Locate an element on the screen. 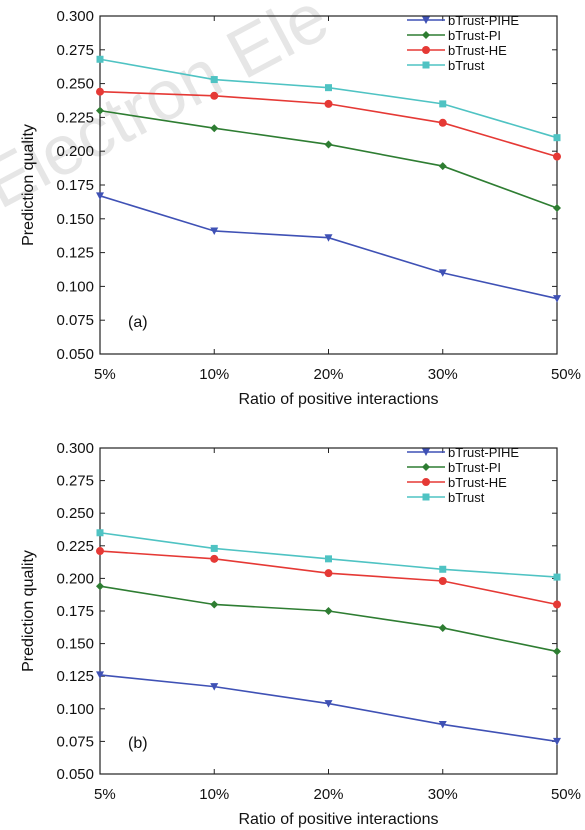  panel-label-b: (b) is located at coordinates (138, 743).